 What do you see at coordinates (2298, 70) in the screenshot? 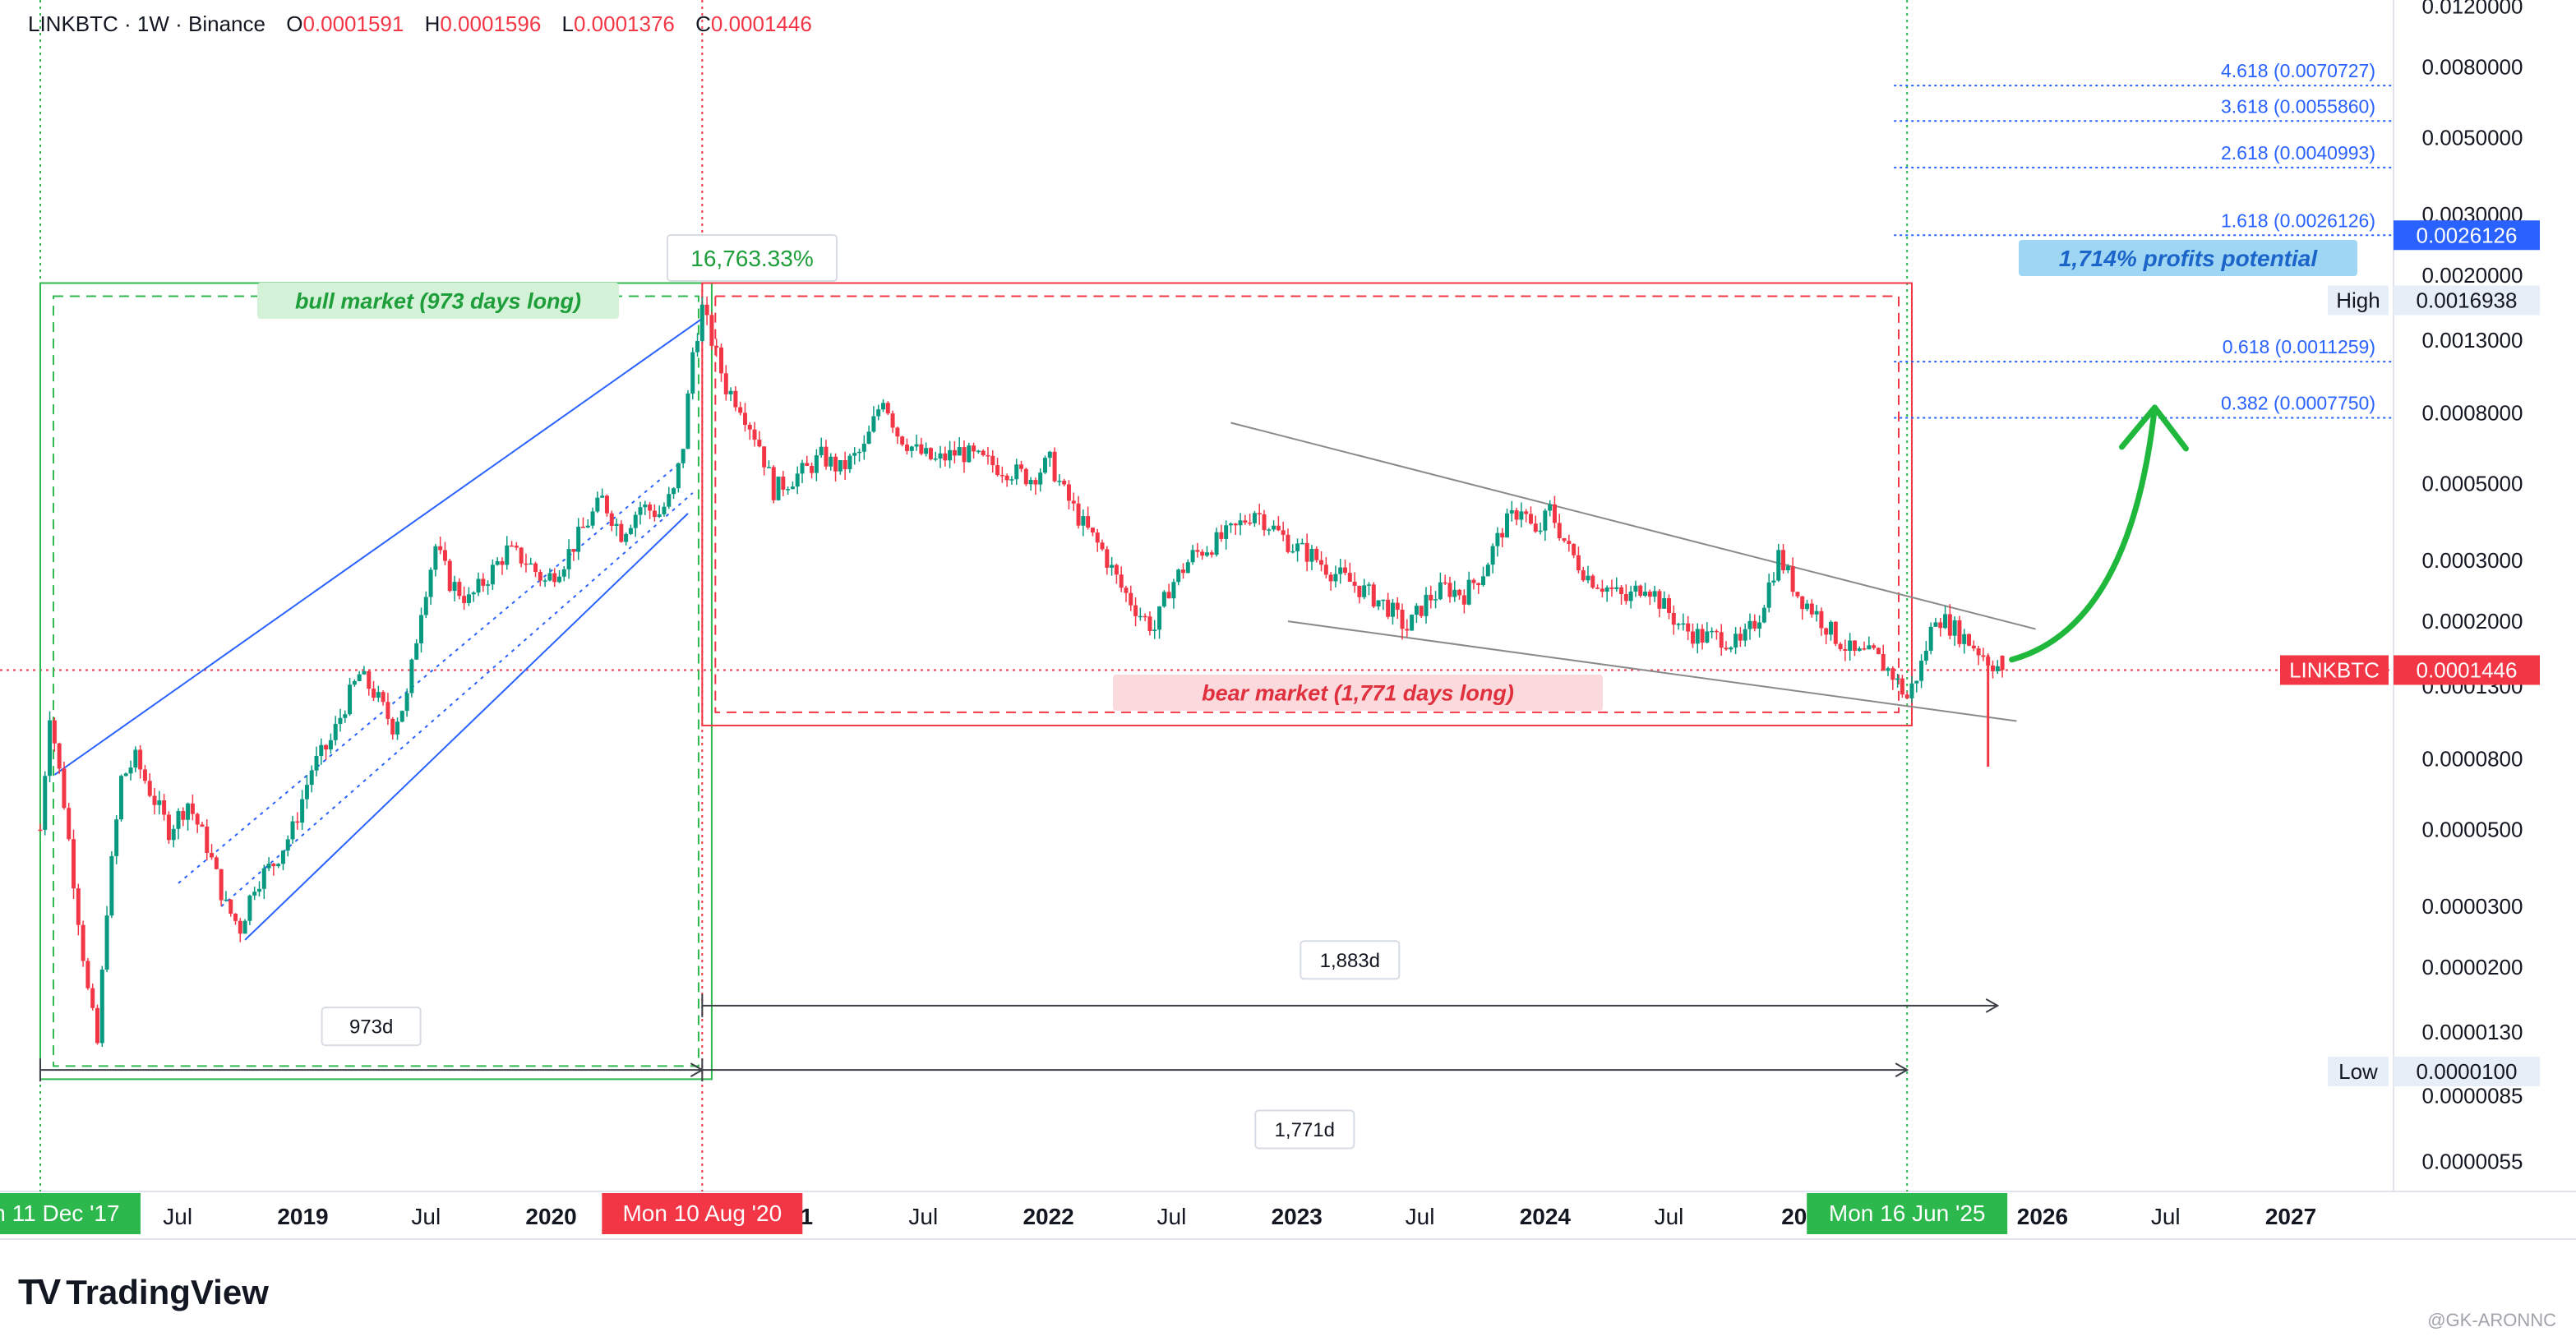
I see `fib-label-0: 4.618 (0.0070727)` at bounding box center [2298, 70].